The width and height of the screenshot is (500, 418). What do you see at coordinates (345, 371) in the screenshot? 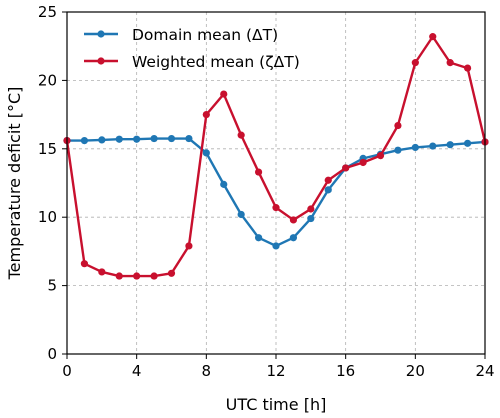
I see `x-tick-label: 16` at bounding box center [345, 371].